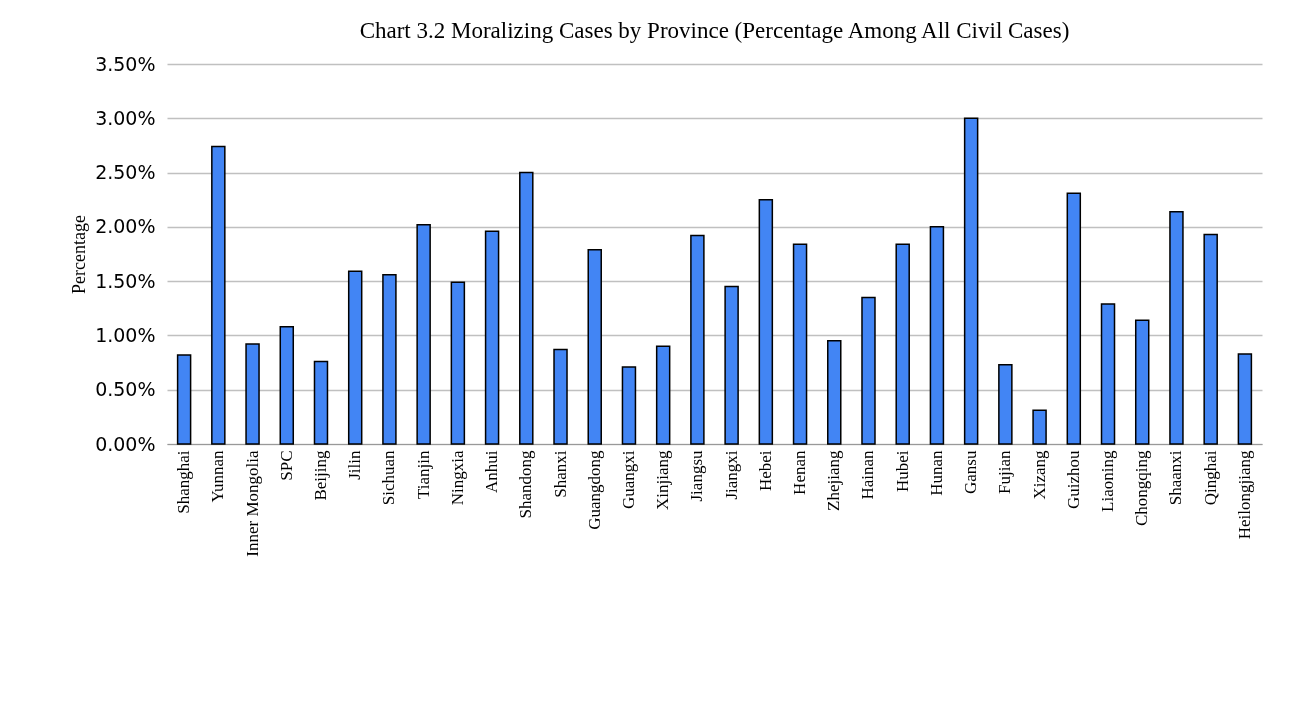 The height and width of the screenshot is (721, 1300). Describe the element at coordinates (936, 473) in the screenshot. I see `x-tick-label: Hunan` at that location.